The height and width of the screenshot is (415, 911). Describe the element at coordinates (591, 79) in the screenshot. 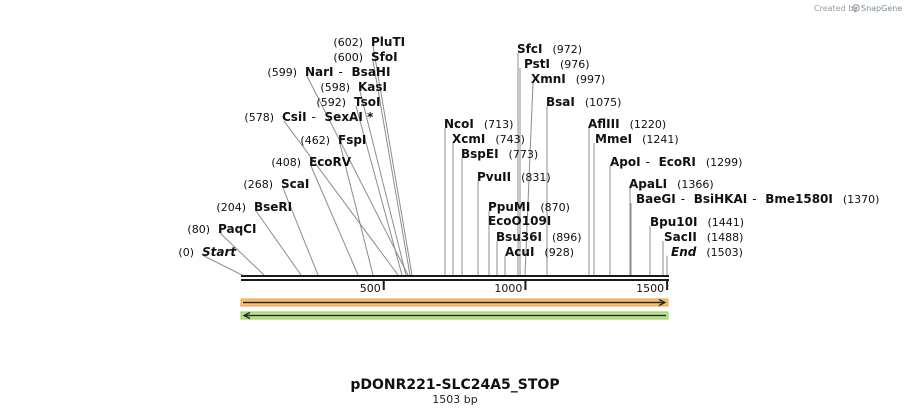

I see `site-position: (997)` at that location.